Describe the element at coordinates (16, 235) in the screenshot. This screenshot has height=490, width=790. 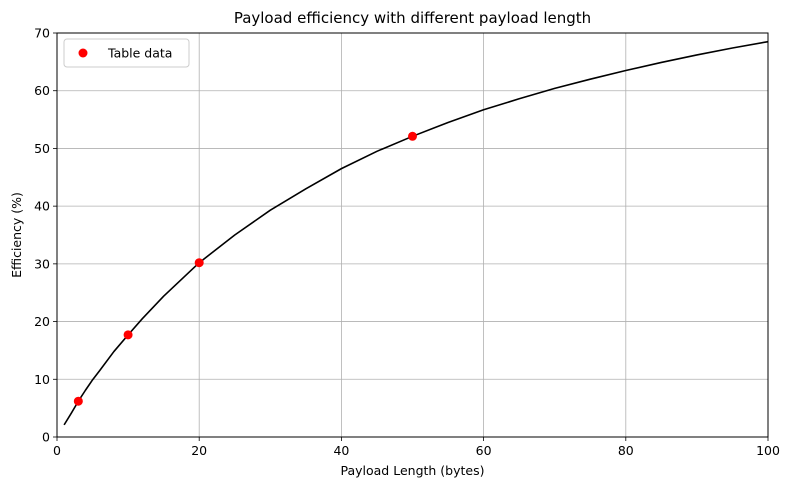
I see `y-axis-label: Efficiency (%)` at that location.